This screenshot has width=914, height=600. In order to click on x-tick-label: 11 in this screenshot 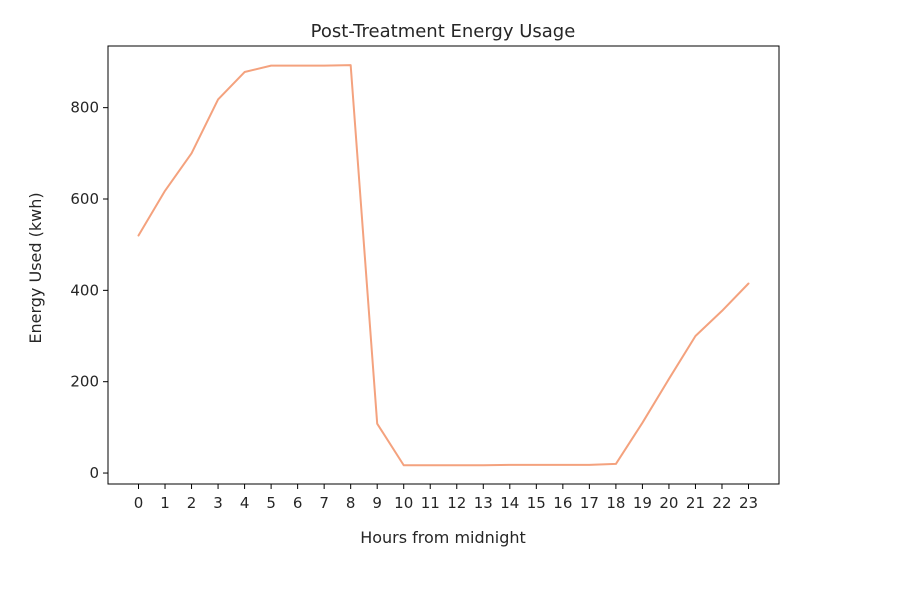, I will do `click(430, 503)`.